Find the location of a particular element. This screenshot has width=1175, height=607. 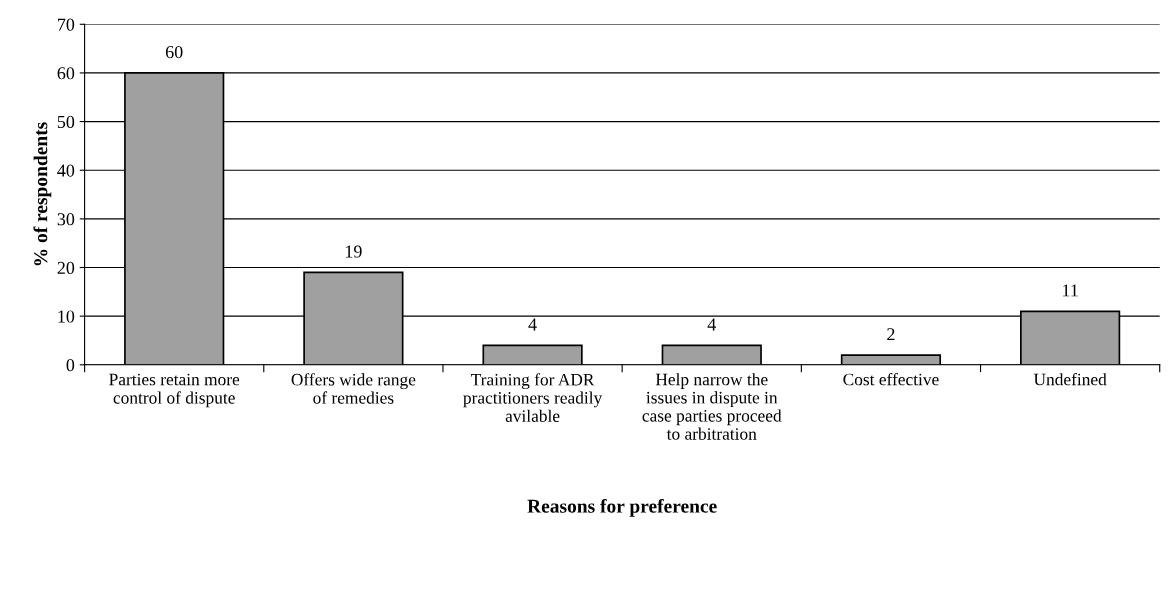

data-label: 19 is located at coordinates (353, 251).